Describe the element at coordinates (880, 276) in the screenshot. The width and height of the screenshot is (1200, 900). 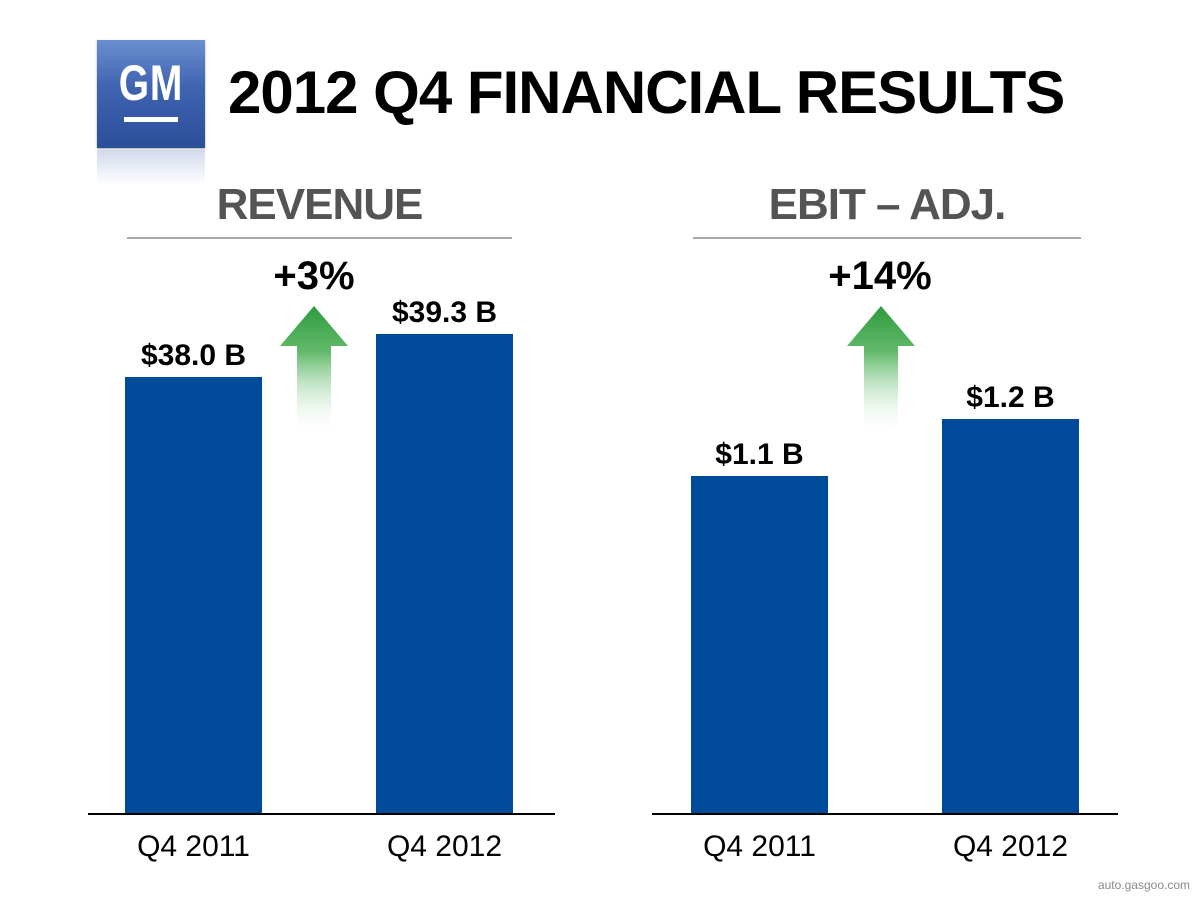
I see `ebit-change-label: +14%` at that location.